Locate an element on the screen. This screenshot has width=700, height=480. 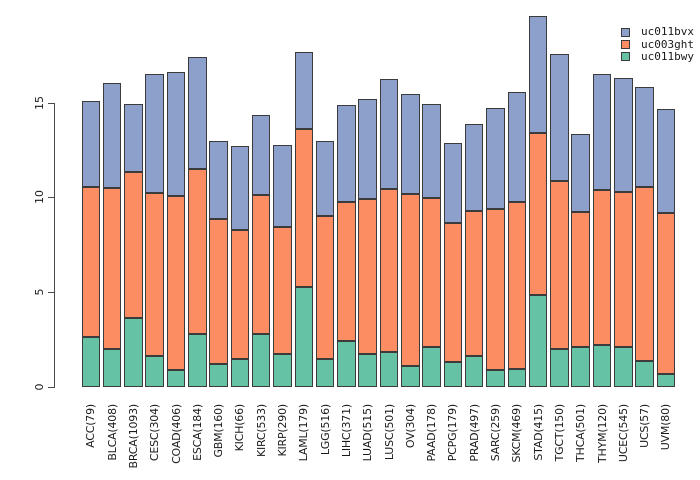
x-axis-category-label: LGG(516) is located at coordinates (325, 430).